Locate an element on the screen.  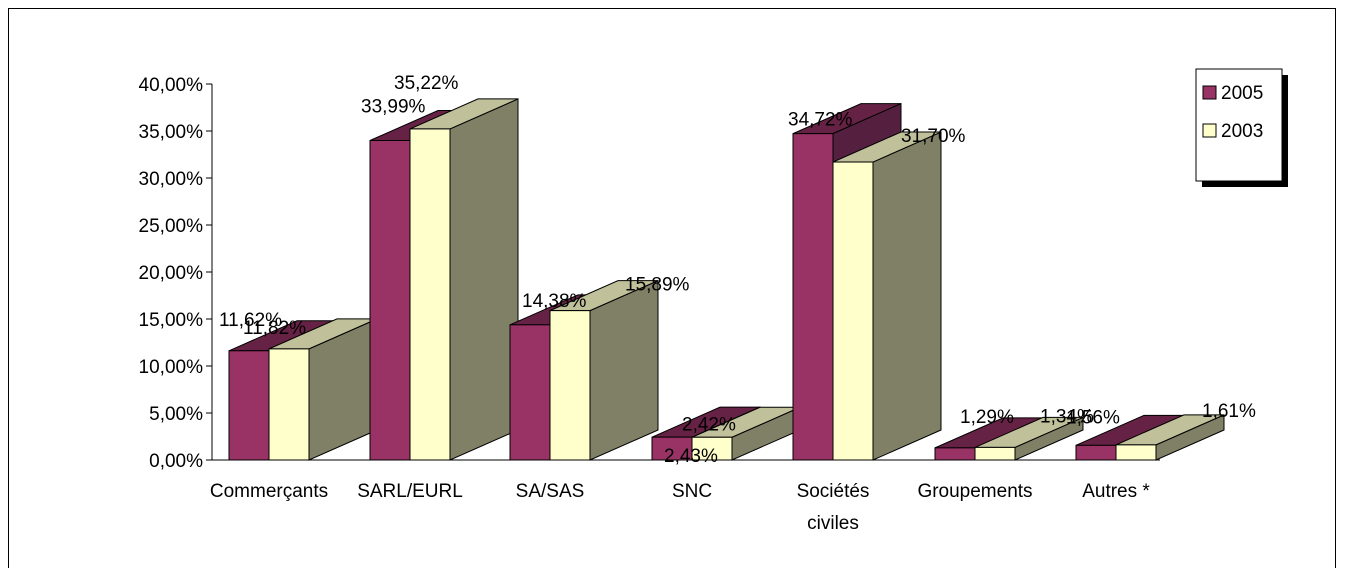
x-category-label: SA/SAS is located at coordinates (550, 491).